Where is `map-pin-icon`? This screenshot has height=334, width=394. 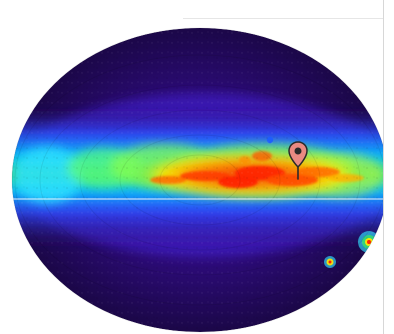 map-pin-icon is located at coordinates (298, 160).